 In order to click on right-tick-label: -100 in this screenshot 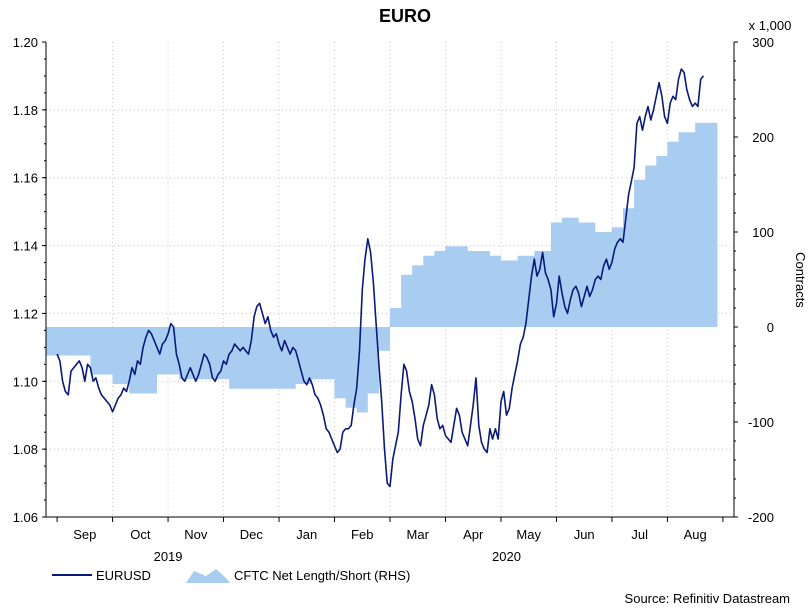, I will do `click(761, 422)`.